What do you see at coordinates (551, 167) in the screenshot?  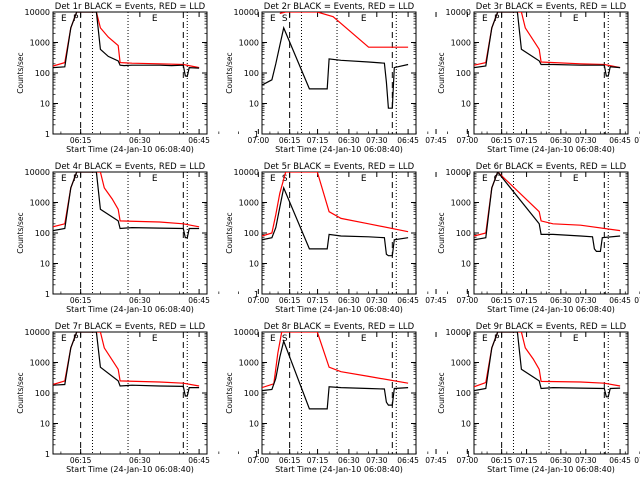 I see `panel-title: Det 6r BLACK = Events, RED = LLD` at bounding box center [551, 167].